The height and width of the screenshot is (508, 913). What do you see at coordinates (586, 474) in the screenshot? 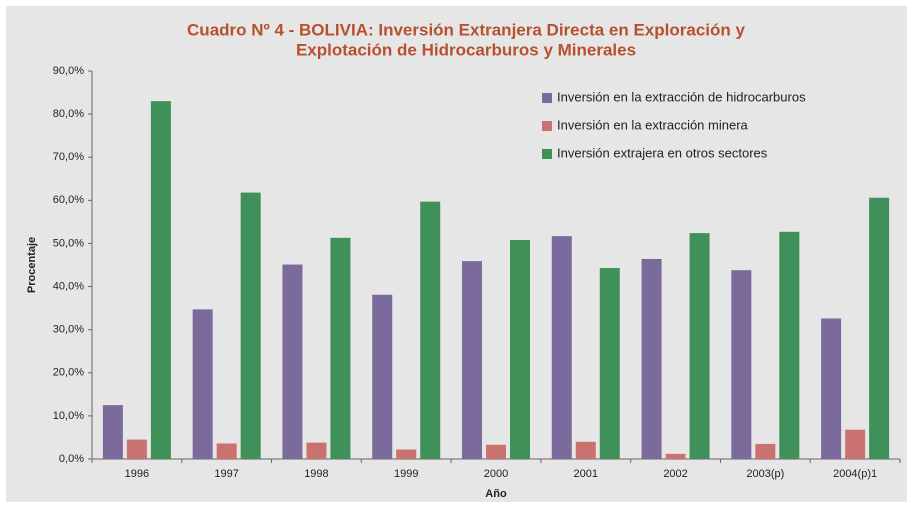
I see `x-tick-label: 2001` at bounding box center [586, 474].